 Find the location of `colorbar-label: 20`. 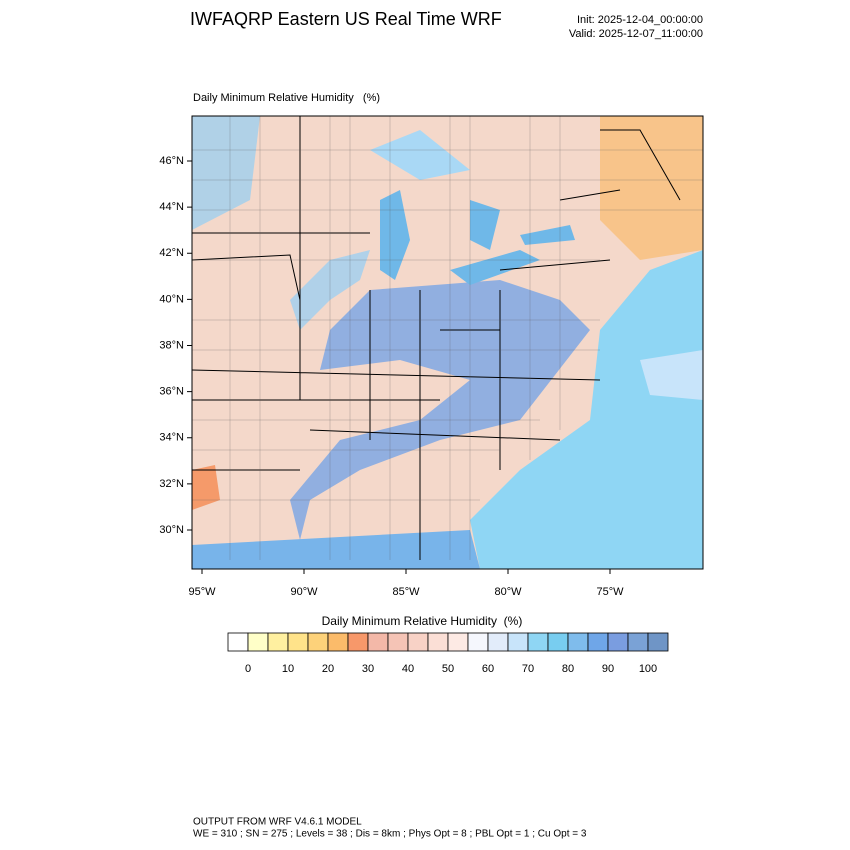

colorbar-label: 20 is located at coordinates (328, 669).